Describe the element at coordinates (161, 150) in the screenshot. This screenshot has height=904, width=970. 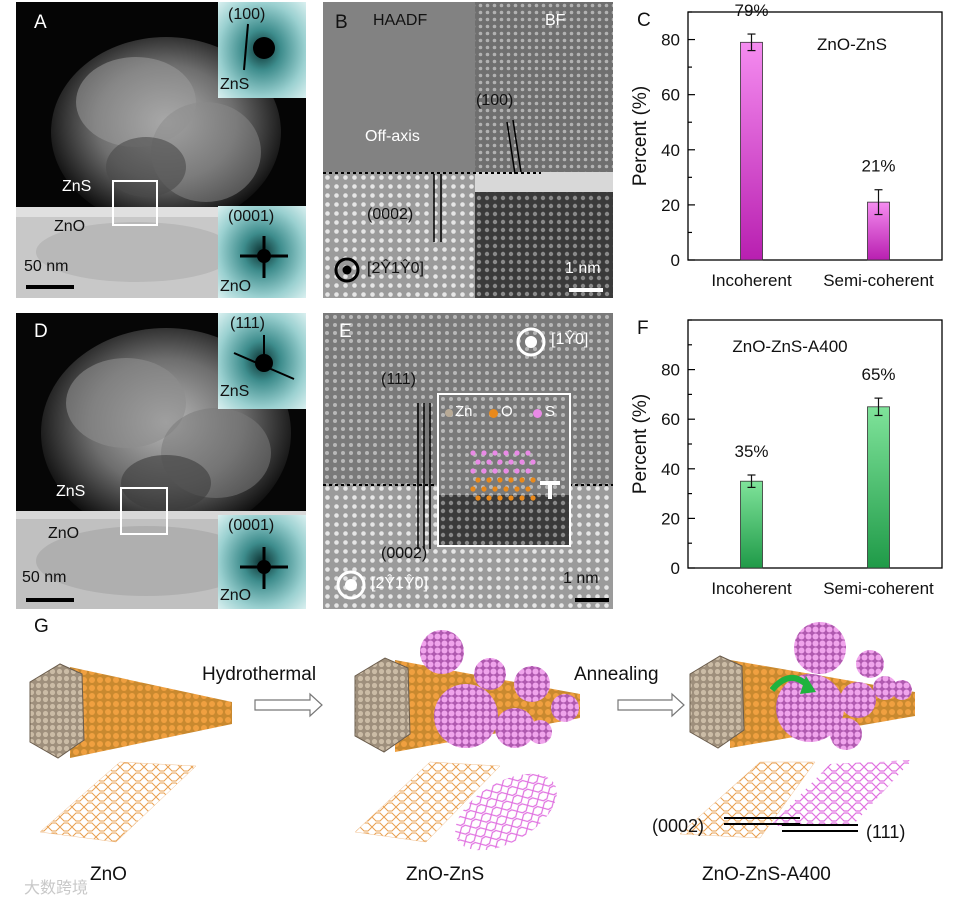
I see `panel-a: A (100) ZnS (0001) ZnO ZnS ZnO 50 nm` at that location.